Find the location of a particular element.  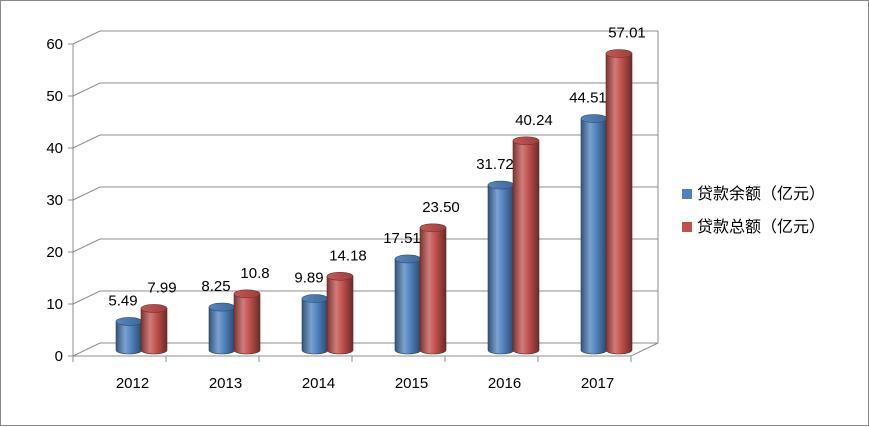

bar-total-2016 is located at coordinates (526, 245).